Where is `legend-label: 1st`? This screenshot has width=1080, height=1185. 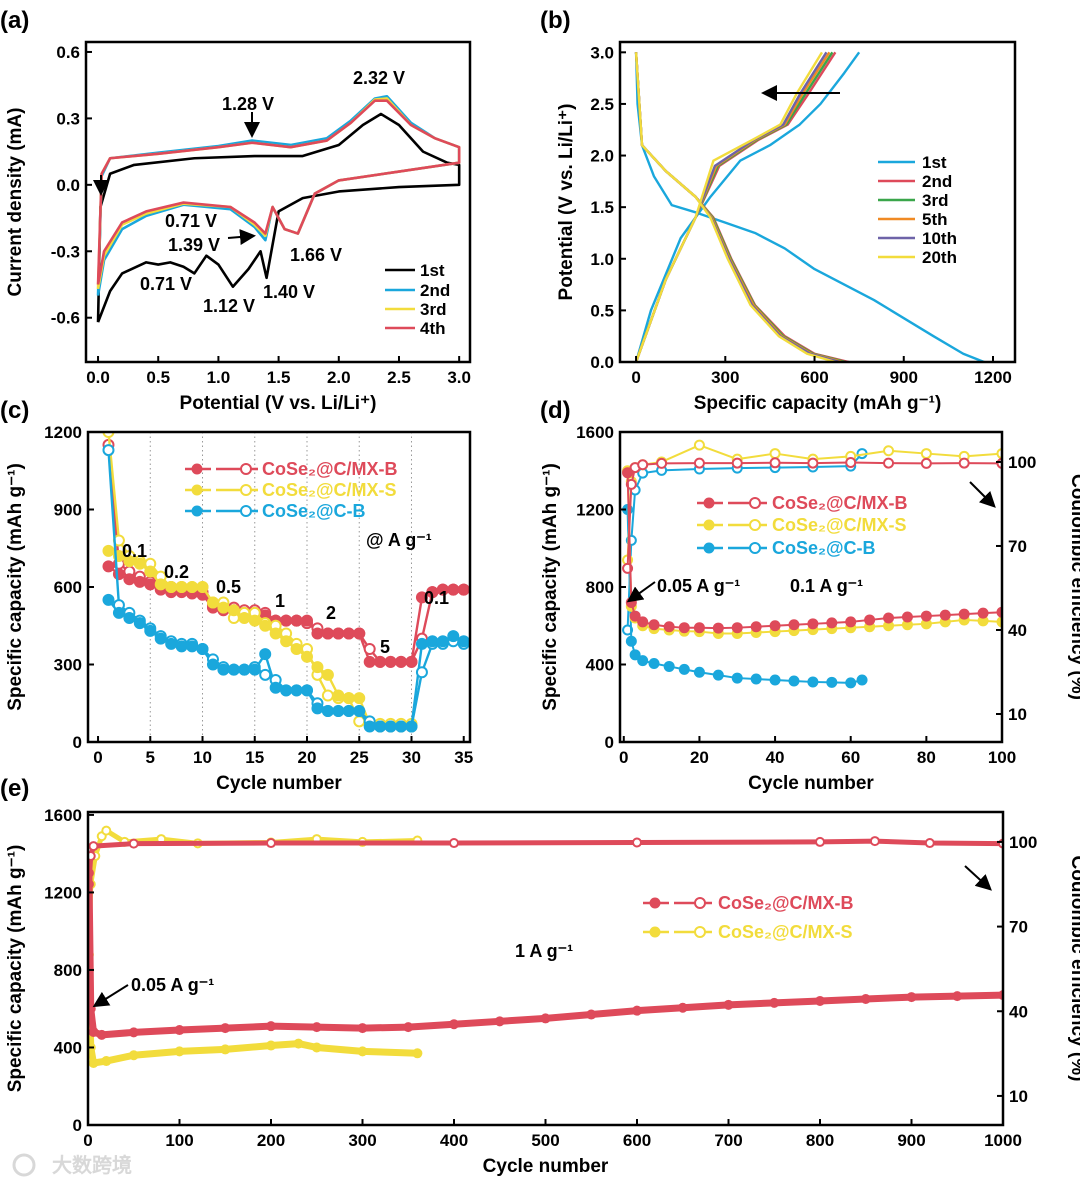 legend-label: 1st is located at coordinates (432, 270).